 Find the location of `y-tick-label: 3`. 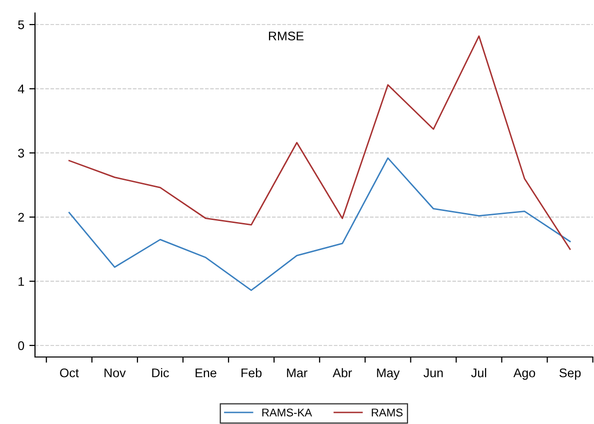

y-tick-label: 3 is located at coordinates (21, 153).